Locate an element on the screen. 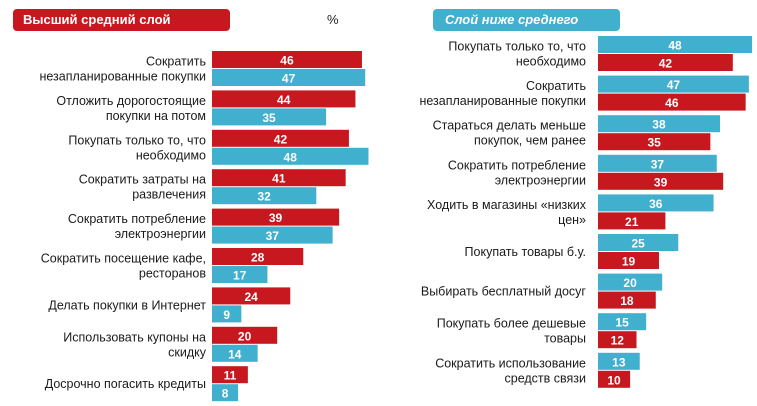  category-label: Сократить использование is located at coordinates (510, 363).